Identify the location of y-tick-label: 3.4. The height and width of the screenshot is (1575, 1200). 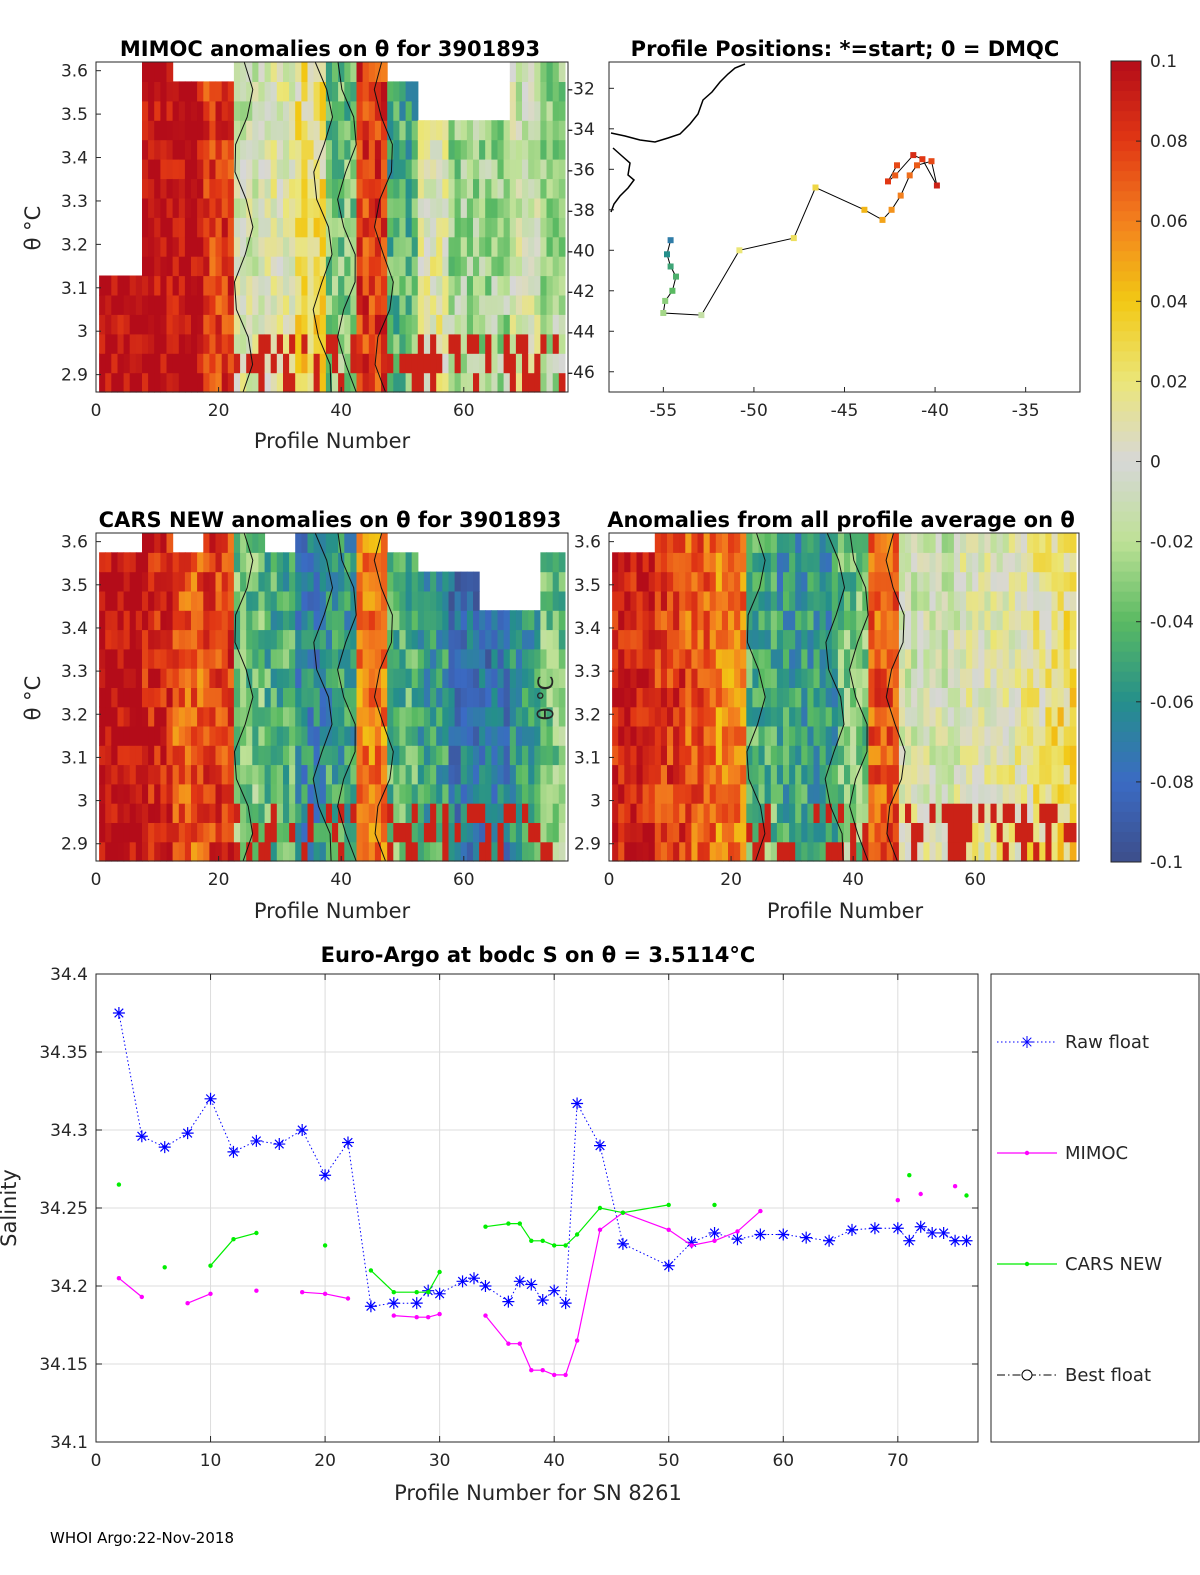
(587, 629).